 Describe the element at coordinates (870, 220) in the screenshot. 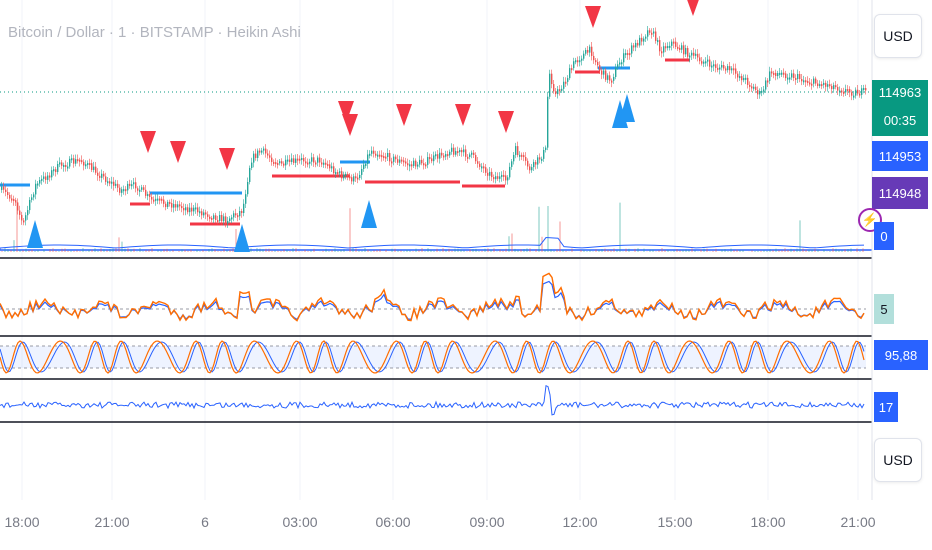

I see `lightning-icon: ⚡` at that location.